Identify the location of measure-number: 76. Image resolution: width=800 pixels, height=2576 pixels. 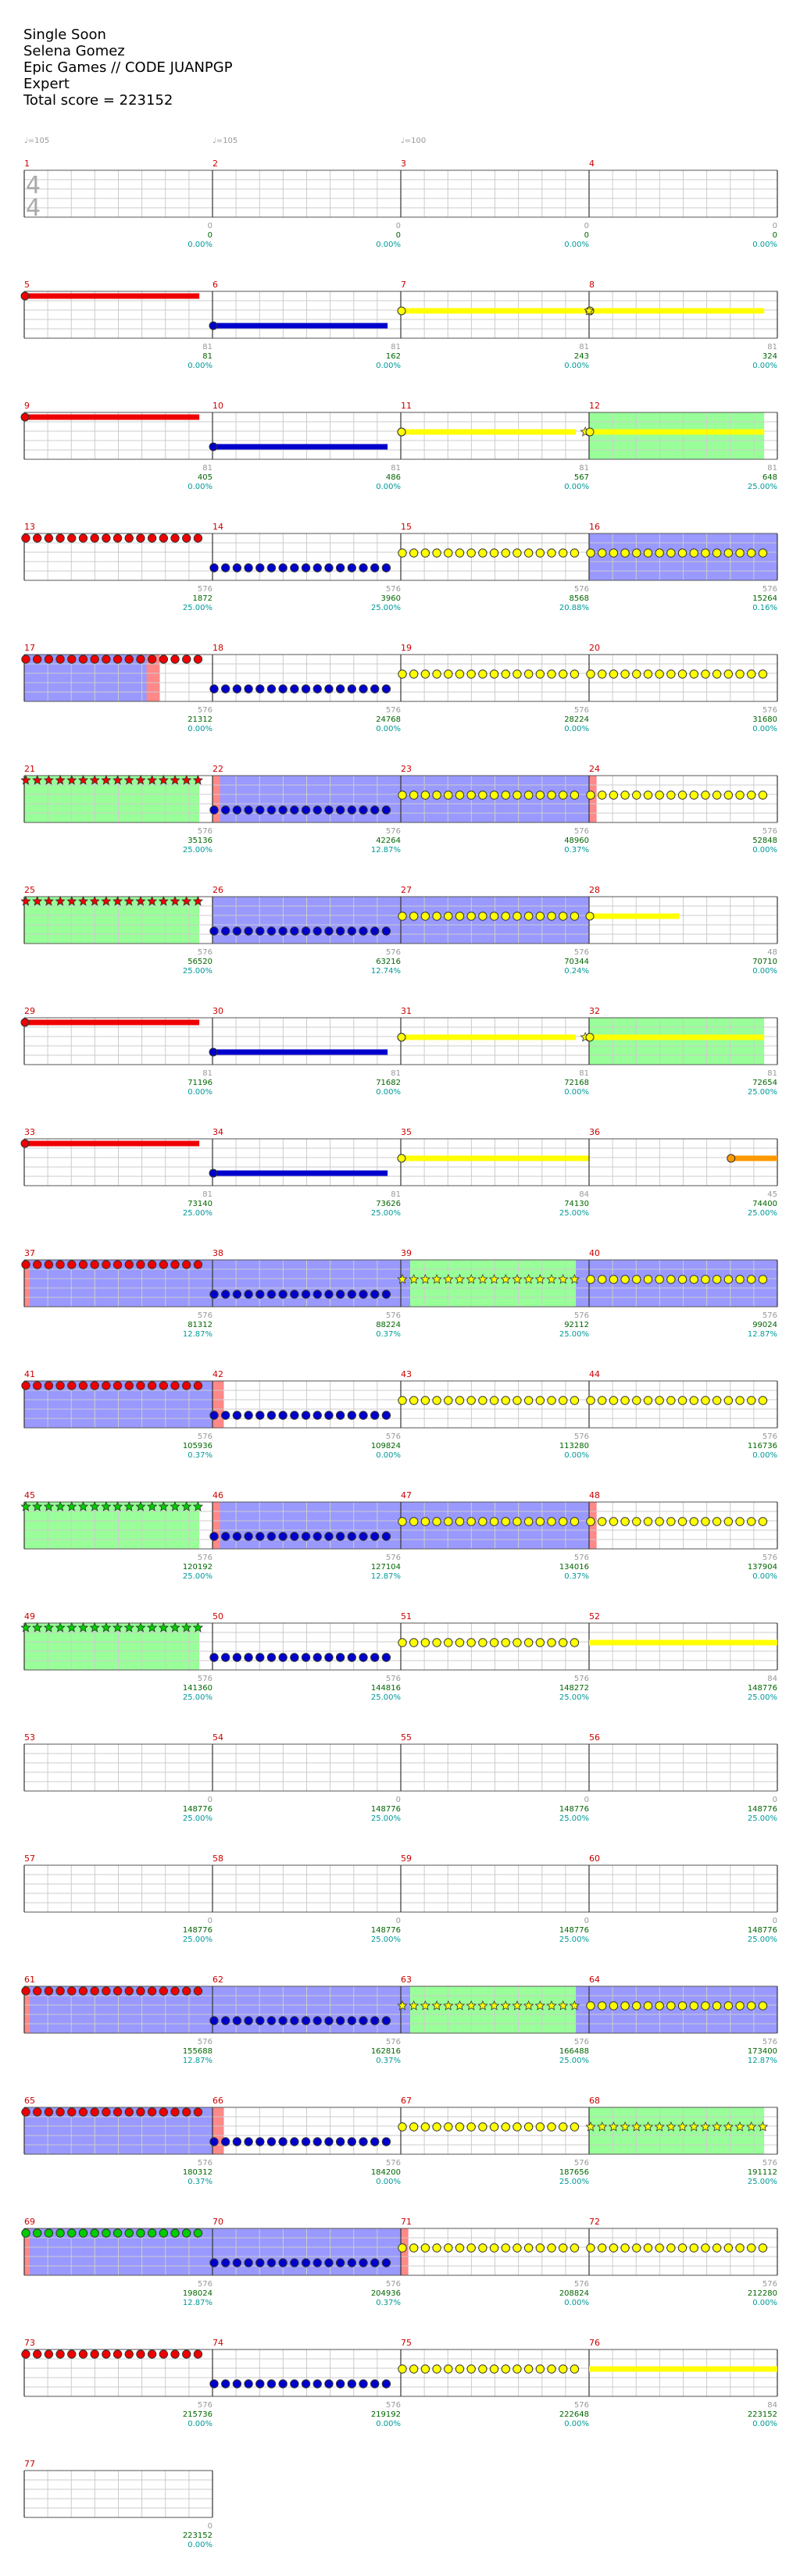
(594, 2343).